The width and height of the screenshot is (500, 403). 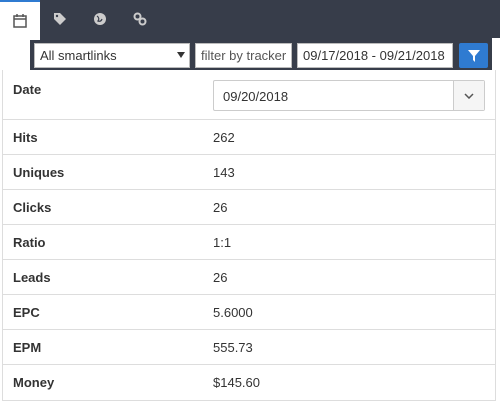 I want to click on calendar-icon, so click(x=20, y=21).